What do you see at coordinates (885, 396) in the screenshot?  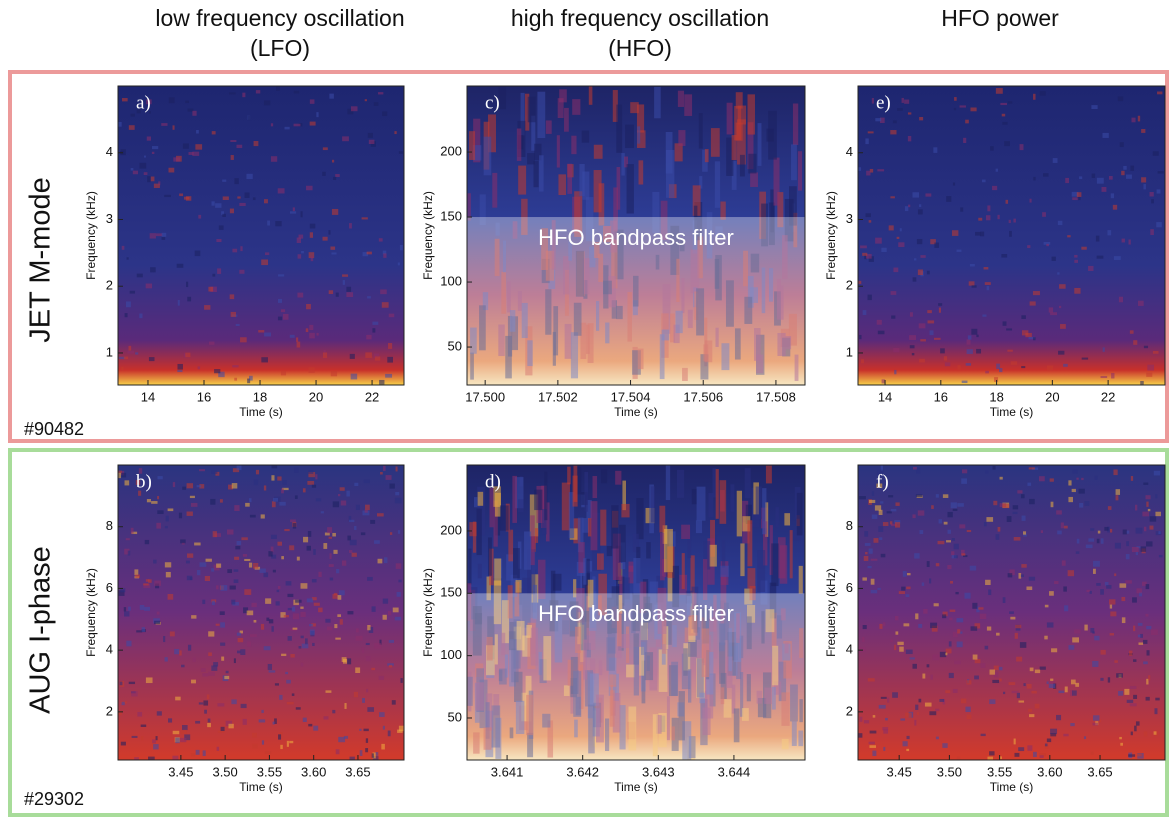 I see `x-tick-label: 14` at bounding box center [885, 396].